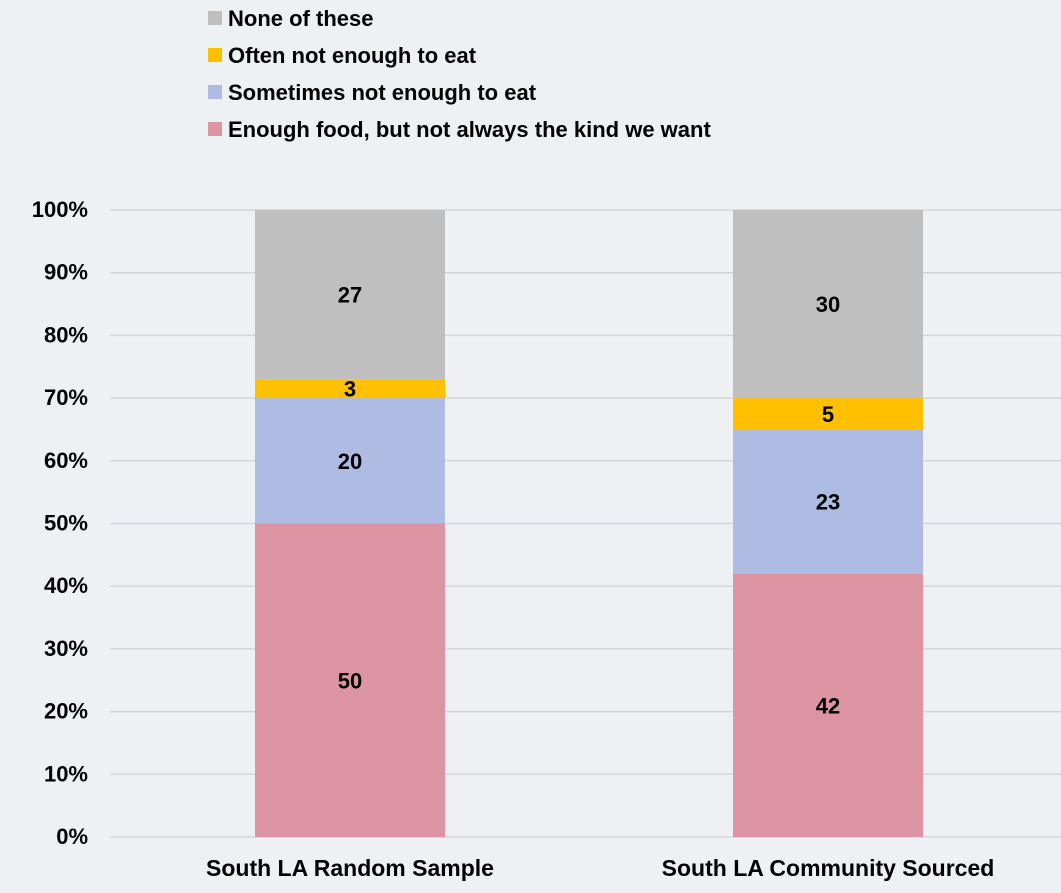 The image size is (1061, 893). What do you see at coordinates (352, 55) in the screenshot?
I see `legend-label: Often not enough to eat` at bounding box center [352, 55].